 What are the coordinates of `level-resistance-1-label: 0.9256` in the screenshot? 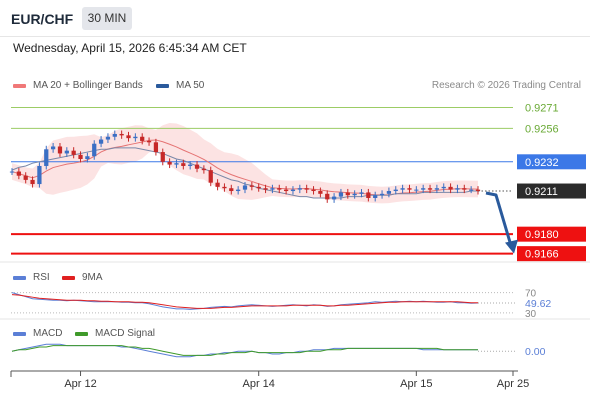 It's located at (542, 129).